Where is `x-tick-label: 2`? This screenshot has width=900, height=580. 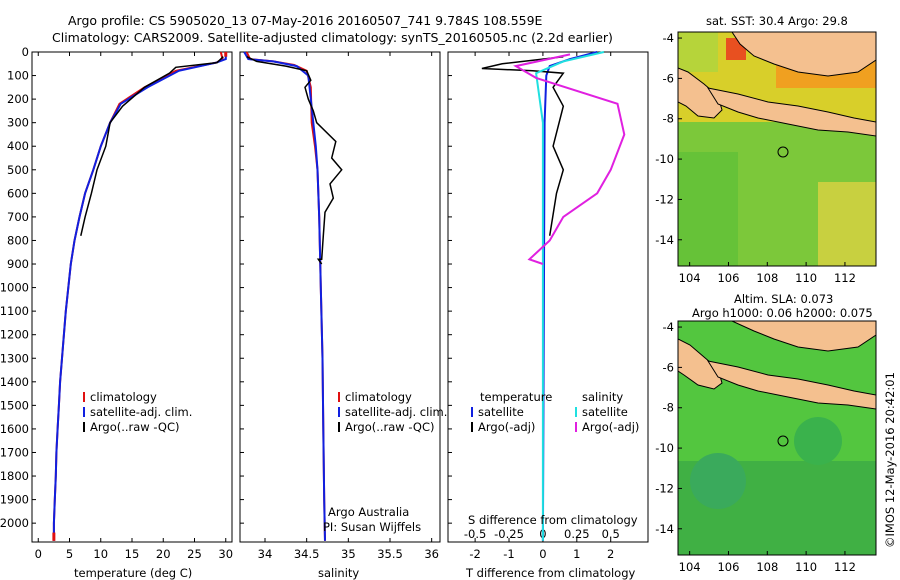
x-tick-label: 2 is located at coordinates (610, 554).